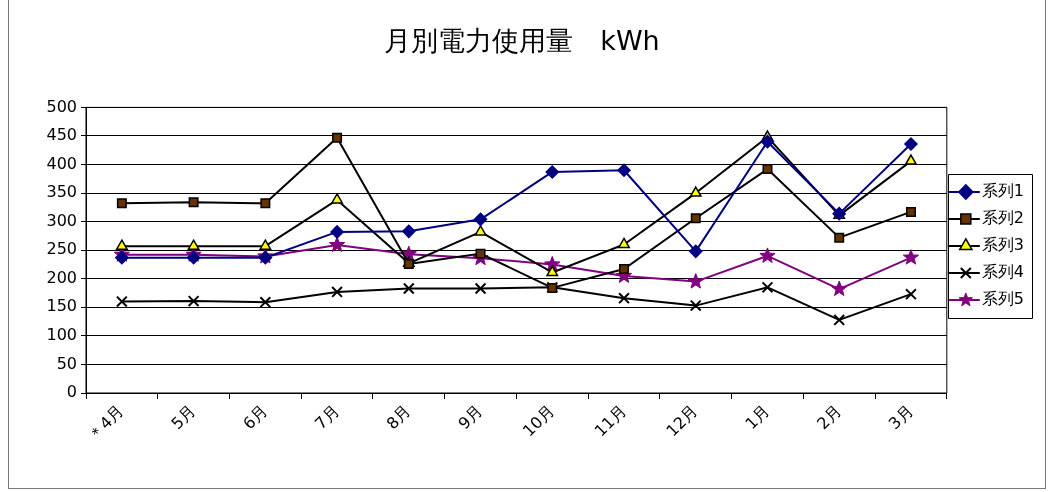  I want to click on y-tick-label: 100, so click(61, 335).